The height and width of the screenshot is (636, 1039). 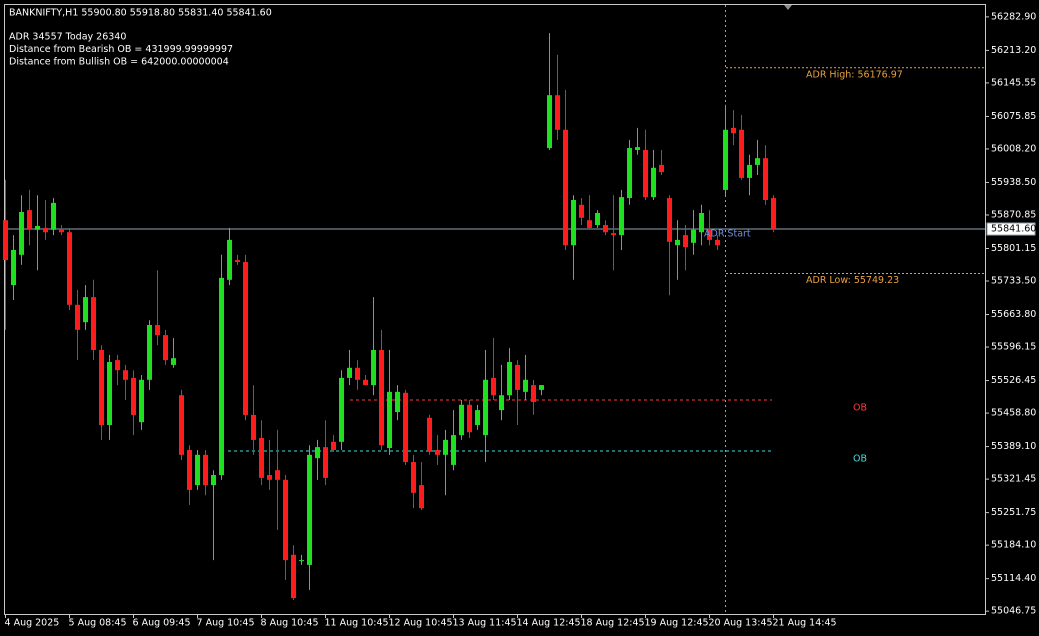 I want to click on last-price-box, so click(x=1011, y=229).